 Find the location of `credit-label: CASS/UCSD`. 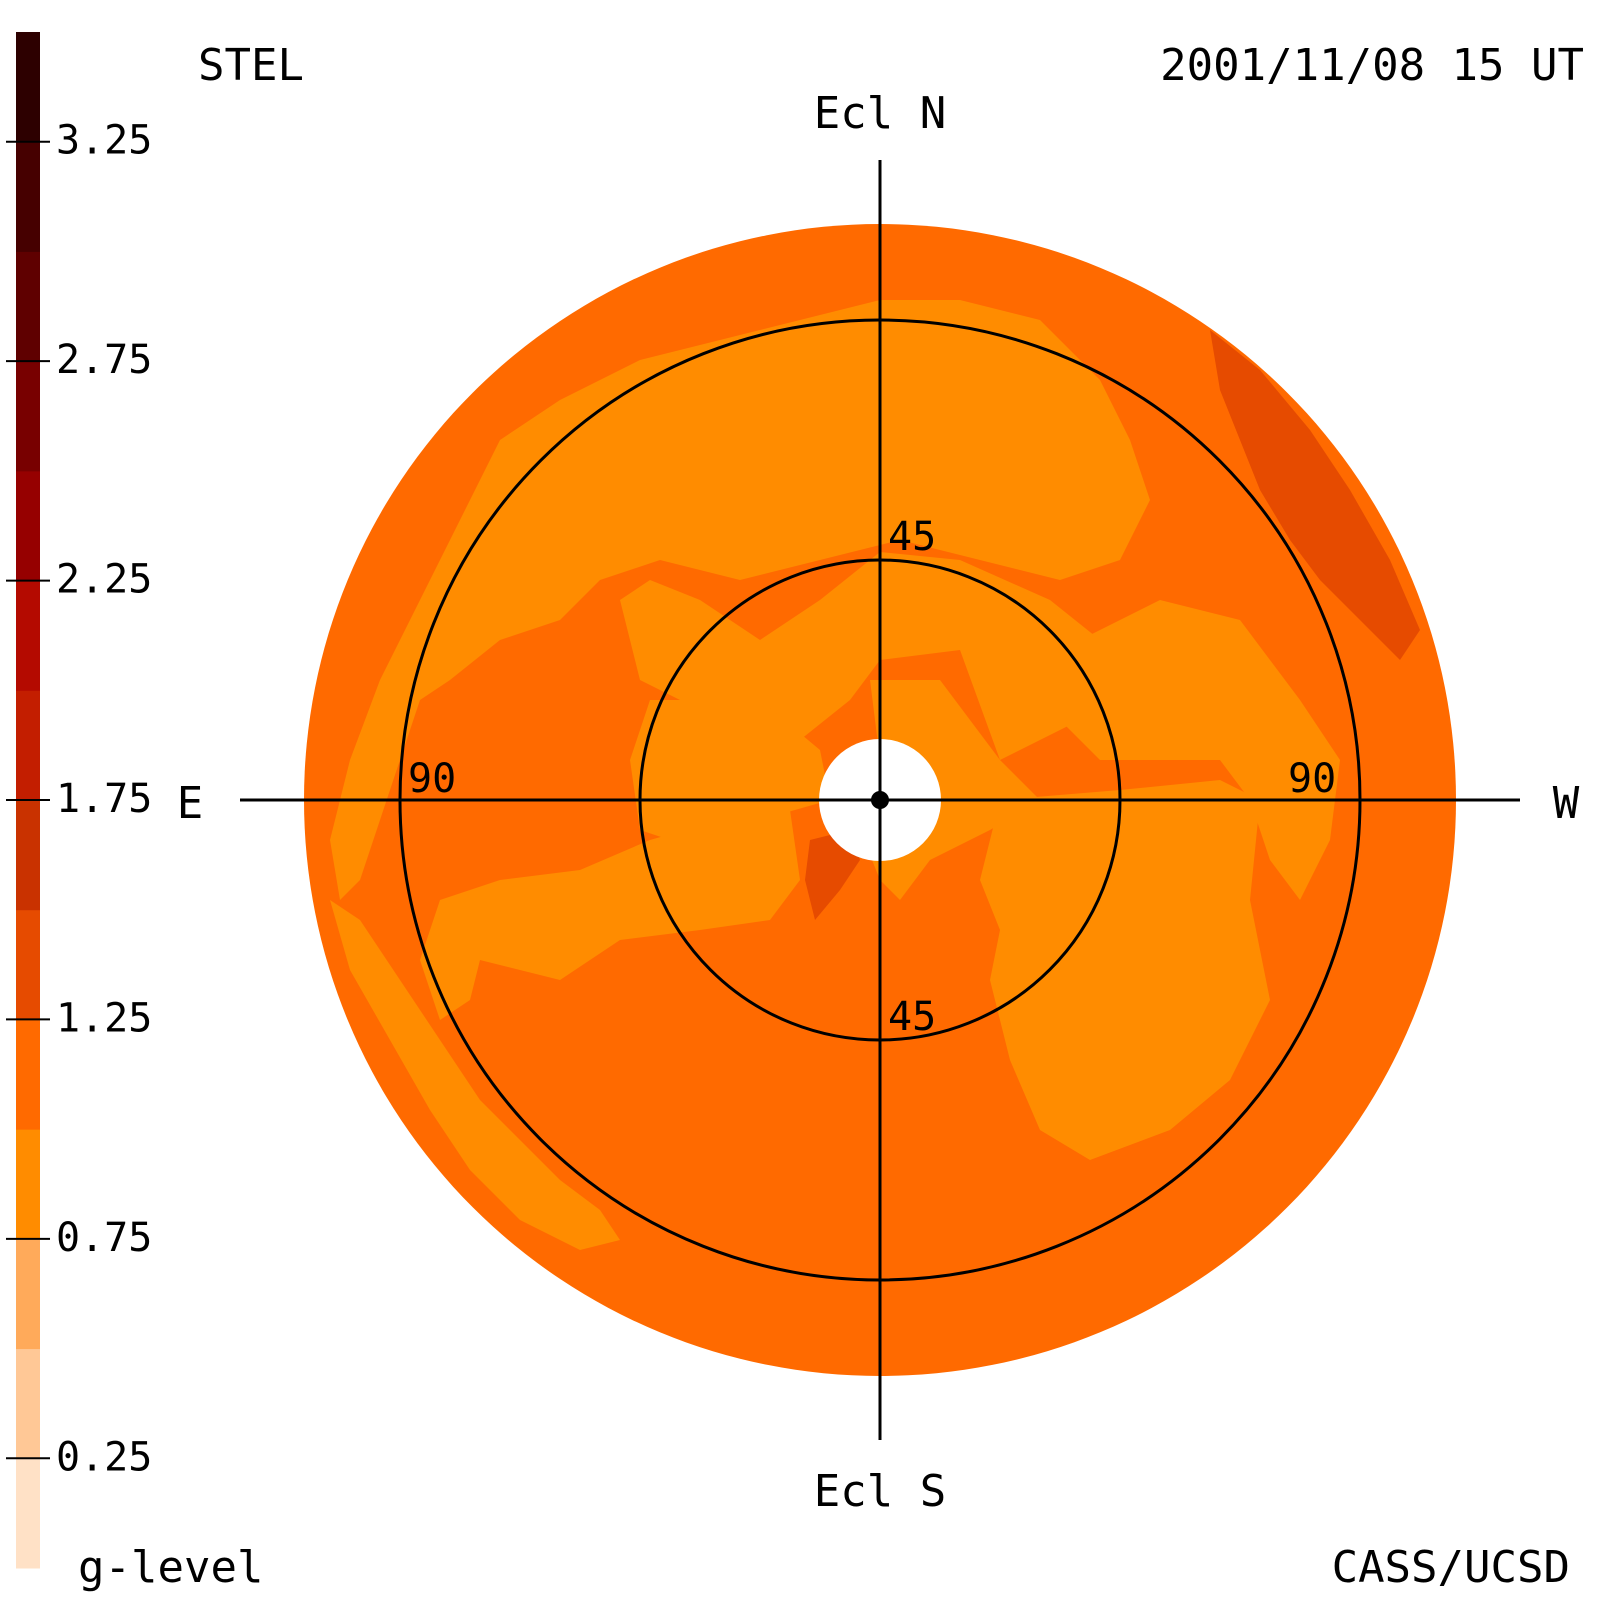

credit-label: CASS/UCSD is located at coordinates (1451, 1567).